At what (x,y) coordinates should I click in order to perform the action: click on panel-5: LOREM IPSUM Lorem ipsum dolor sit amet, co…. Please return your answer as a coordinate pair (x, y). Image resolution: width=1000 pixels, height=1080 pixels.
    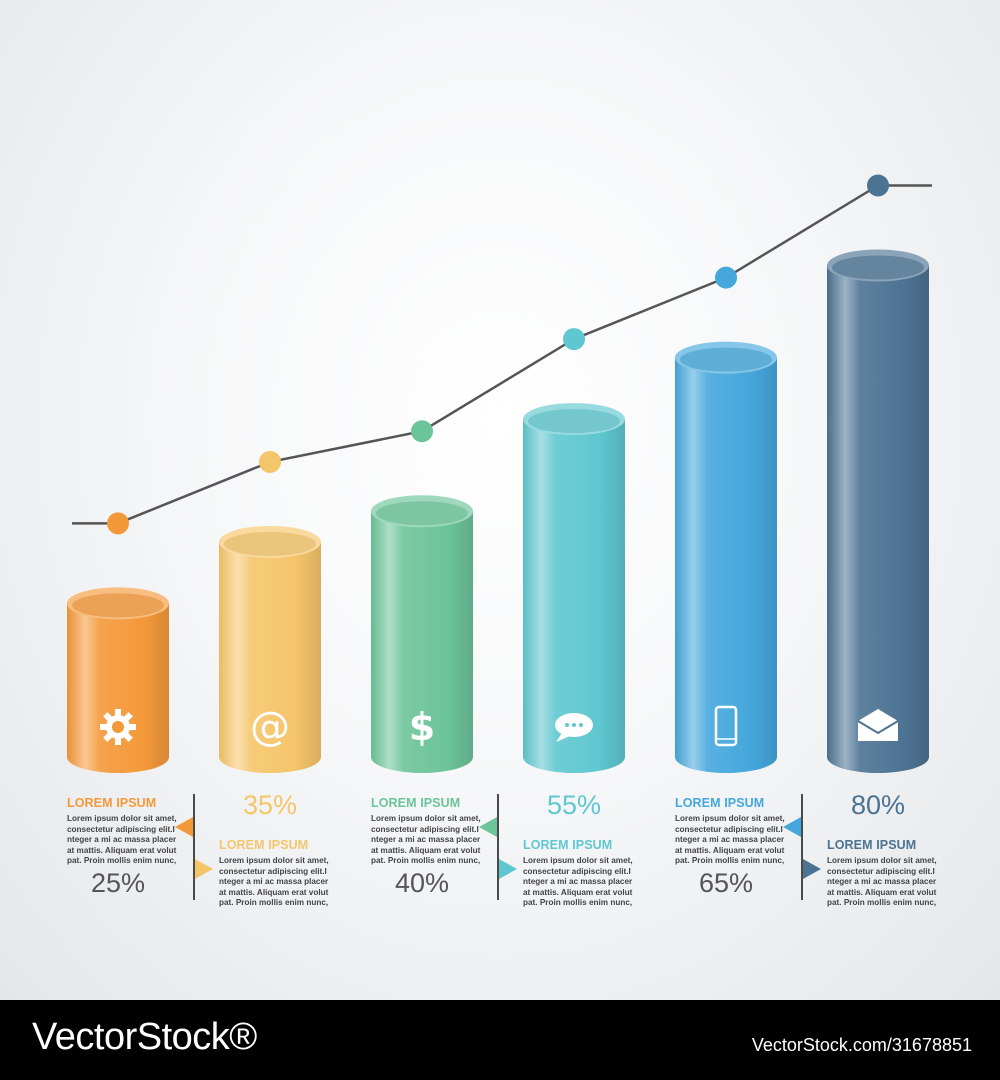
    Looking at the image, I should click on (740, 831).